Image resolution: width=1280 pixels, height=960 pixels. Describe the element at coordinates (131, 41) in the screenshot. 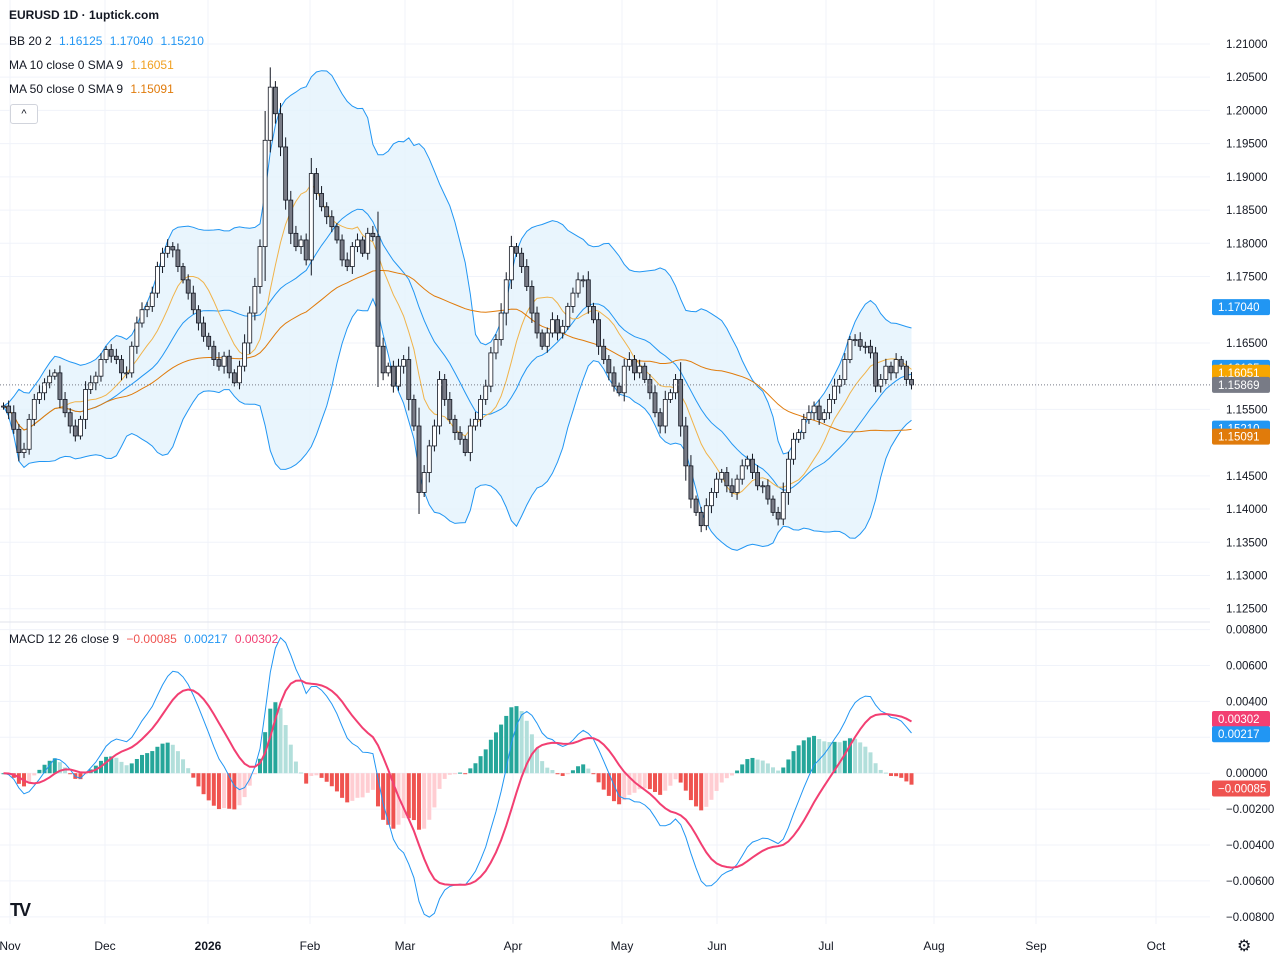

I see `bb-upper-value: 1.17040` at that location.